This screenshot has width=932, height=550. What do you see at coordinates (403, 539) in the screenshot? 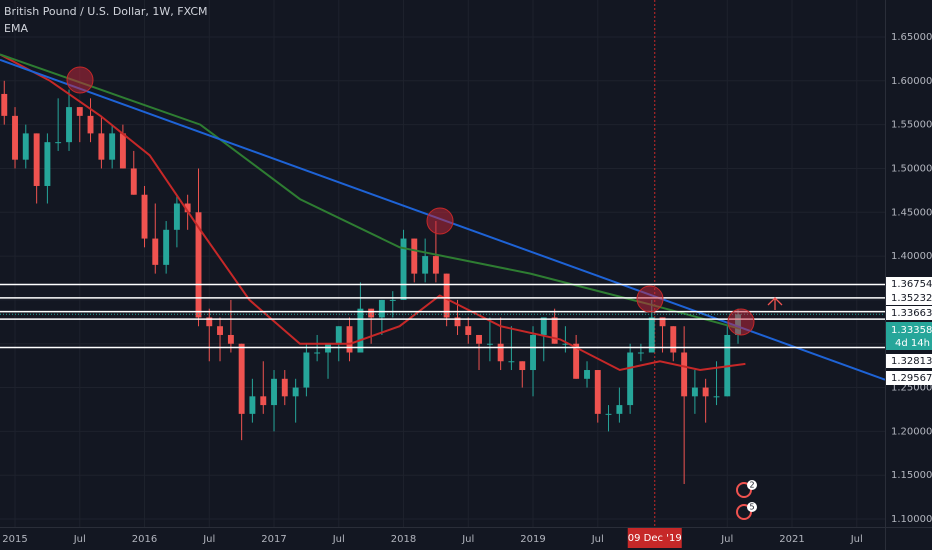
I see `x-tick-label: 2018` at bounding box center [403, 539].